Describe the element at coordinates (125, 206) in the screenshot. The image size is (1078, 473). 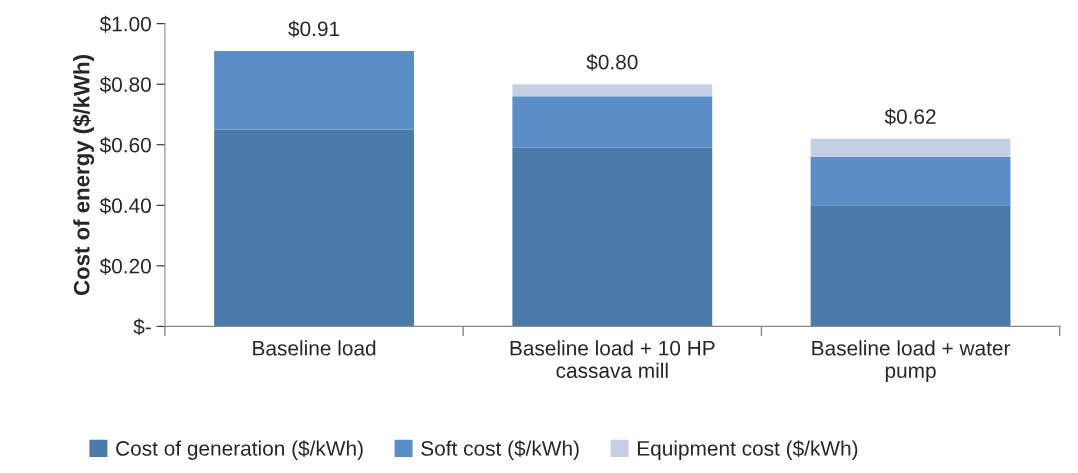
I see `y-tick-label: $0.40` at that location.